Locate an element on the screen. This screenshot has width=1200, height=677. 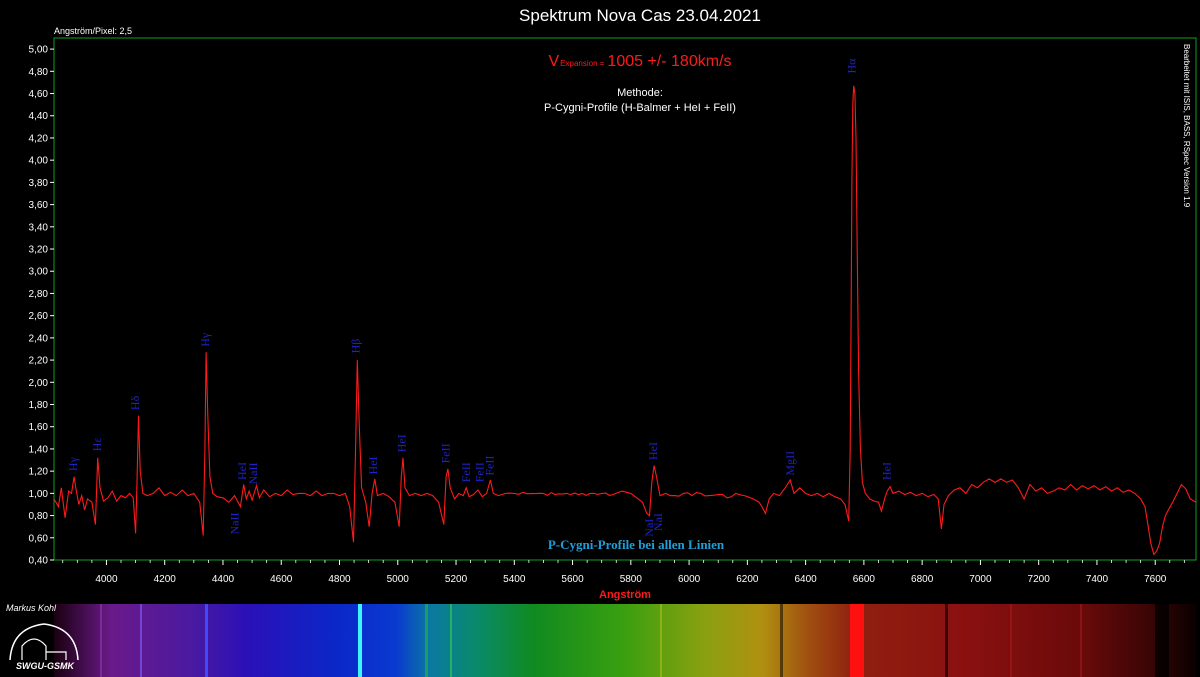
x-tick-label: 5000 is located at coordinates (398, 579).